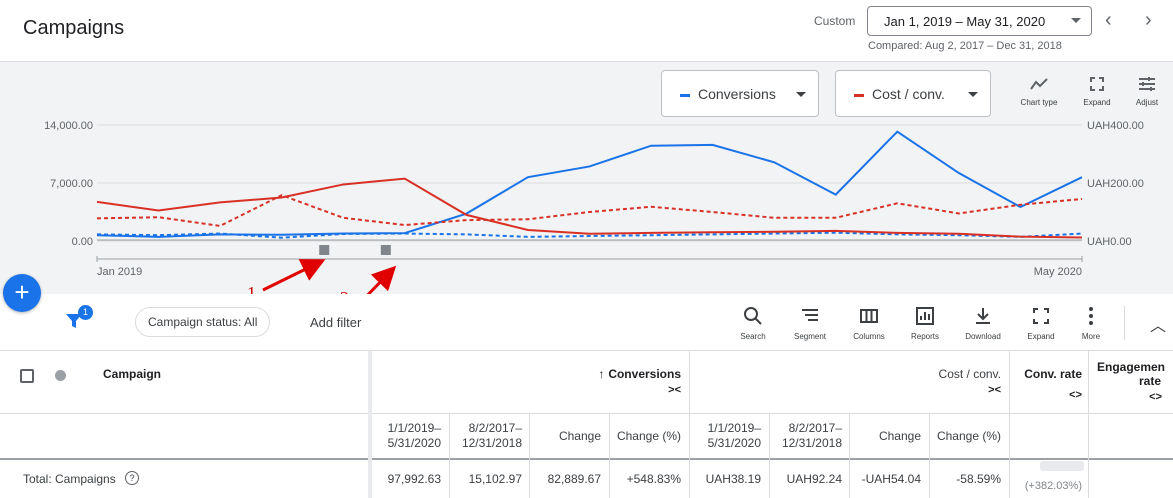 This screenshot has height=498, width=1173. Describe the element at coordinates (336, 322) in the screenshot. I see `add-filter-button: Add filter` at that location.